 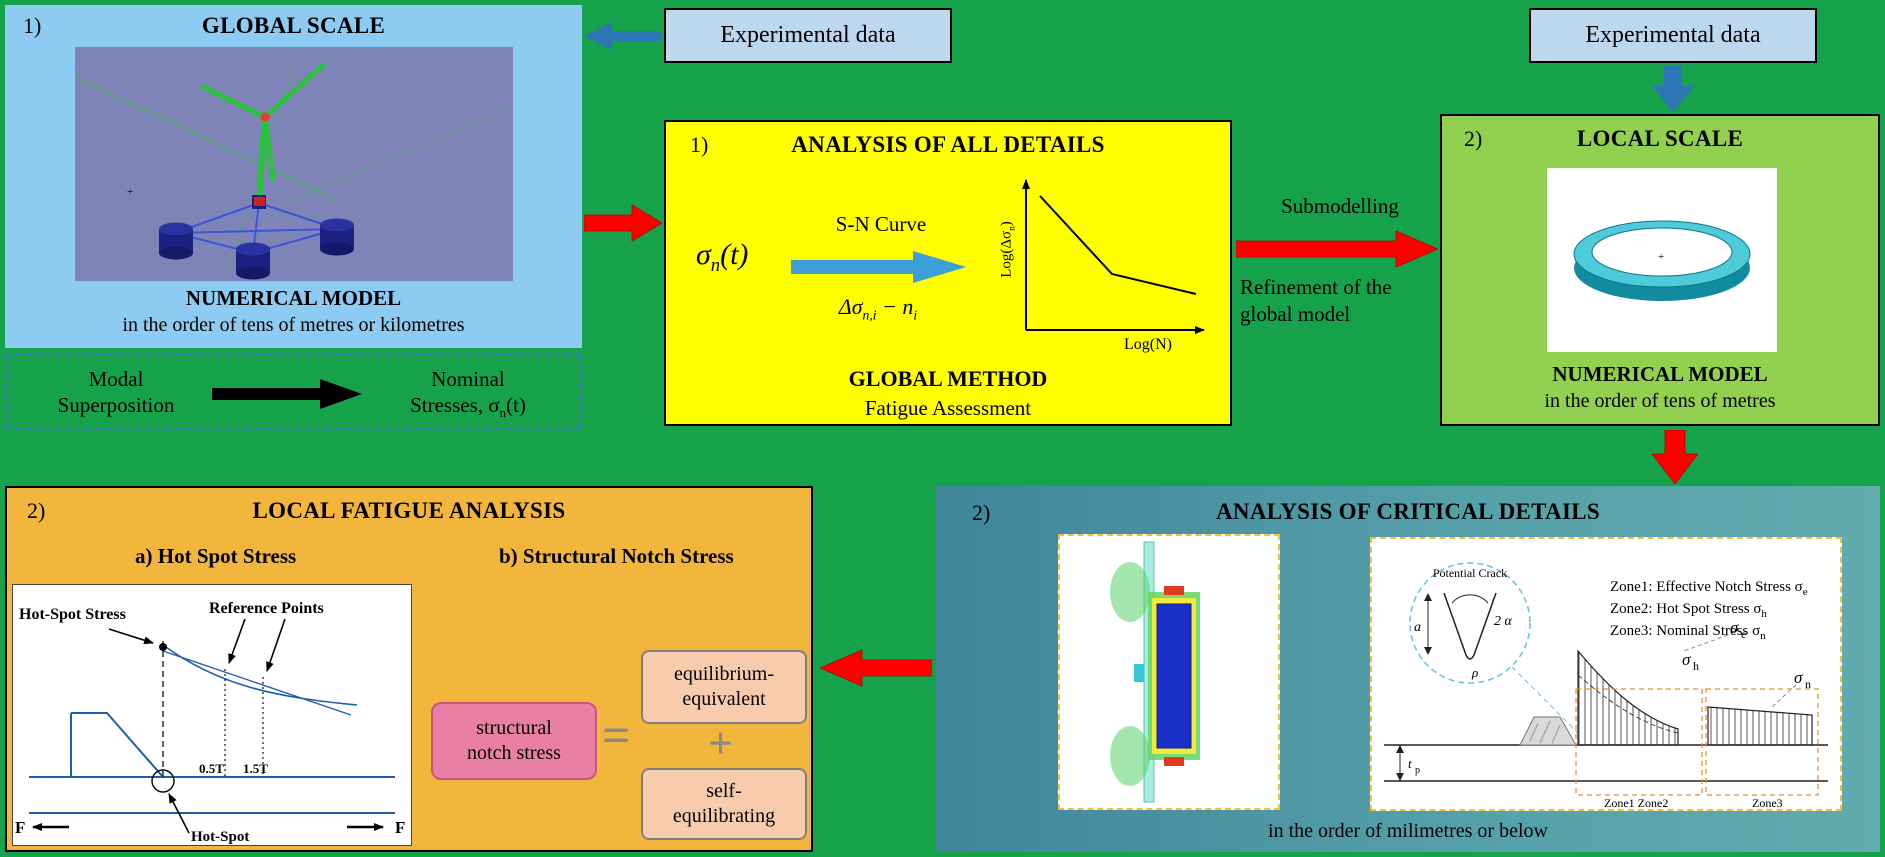 What do you see at coordinates (915, 315) in the screenshot?
I see `delta-n-sub: i` at bounding box center [915, 315].